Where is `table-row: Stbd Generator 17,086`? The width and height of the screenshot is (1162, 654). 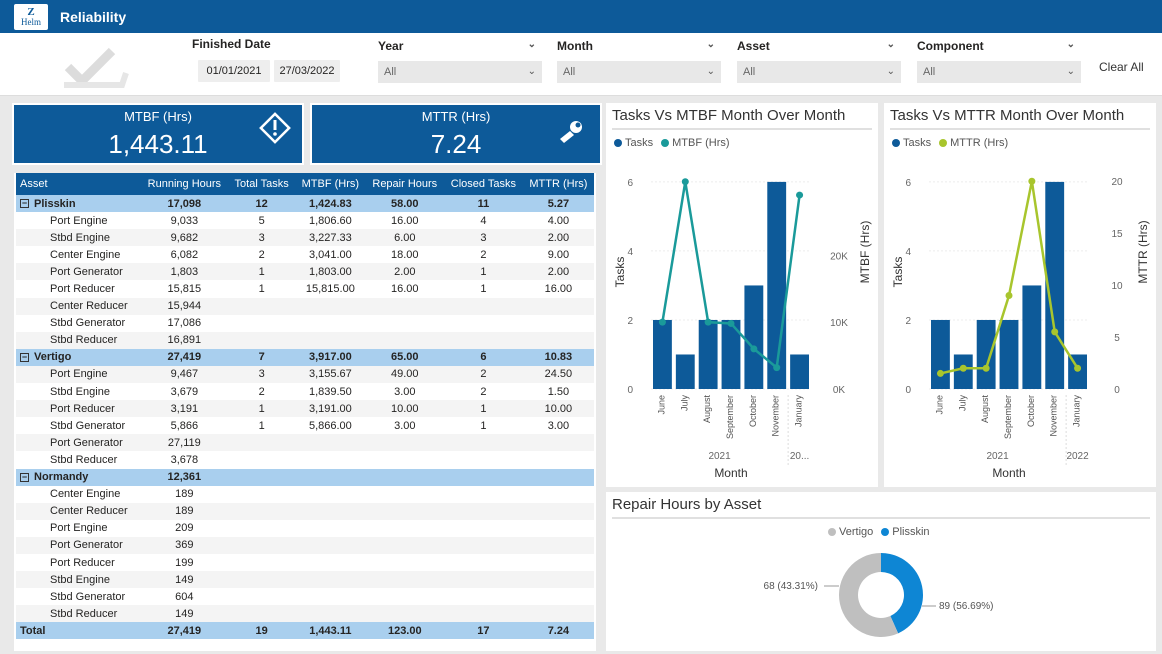 table-row: Stbd Generator 17,086 is located at coordinates (305, 323).